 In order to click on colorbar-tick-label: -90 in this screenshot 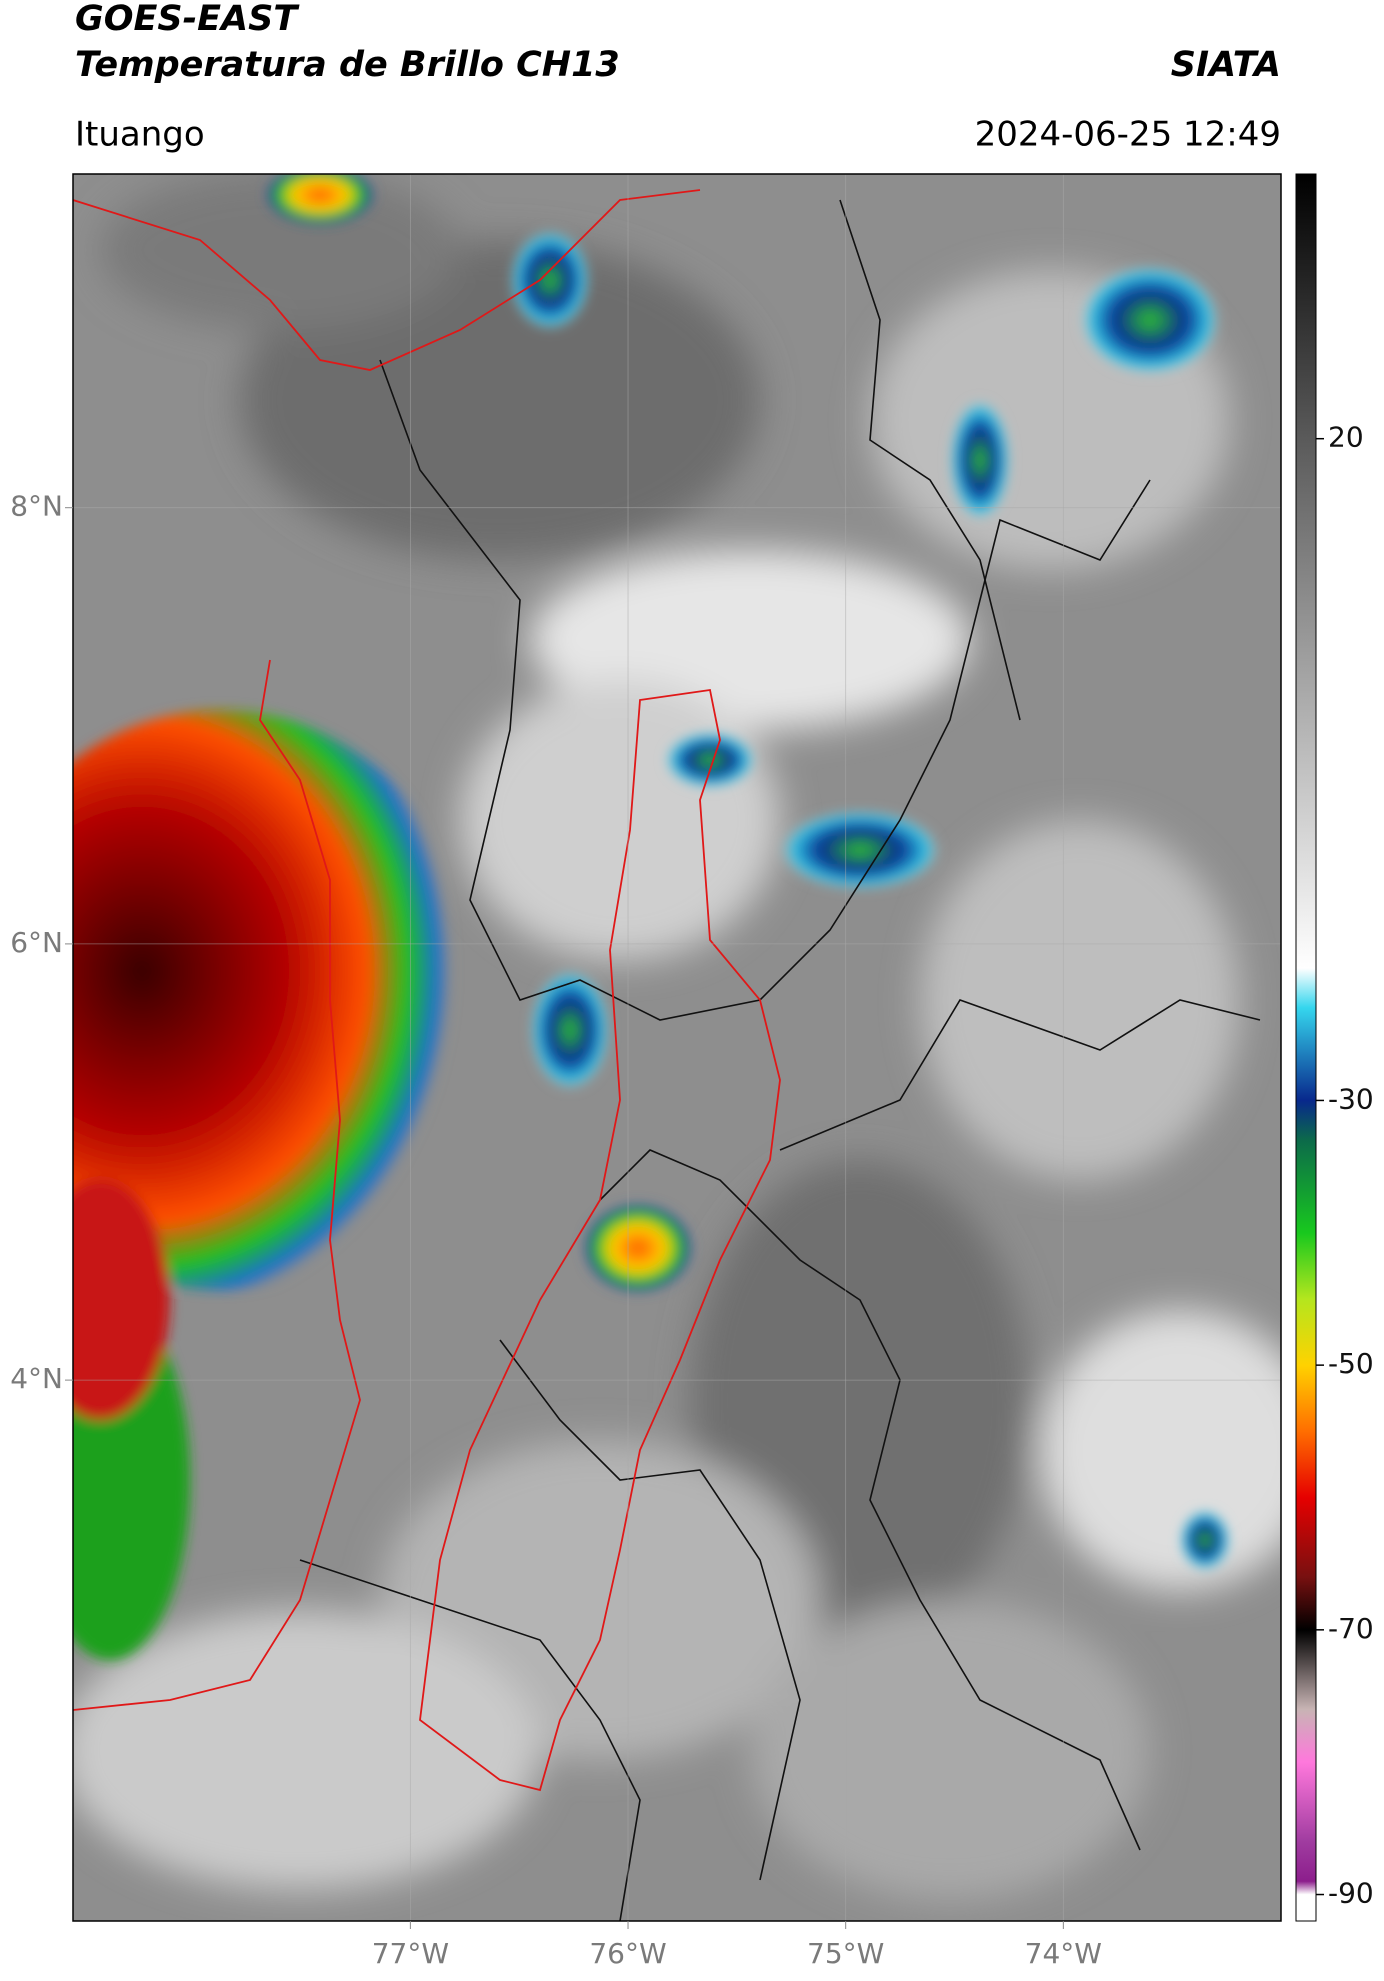, I will do `click(1351, 1893)`.